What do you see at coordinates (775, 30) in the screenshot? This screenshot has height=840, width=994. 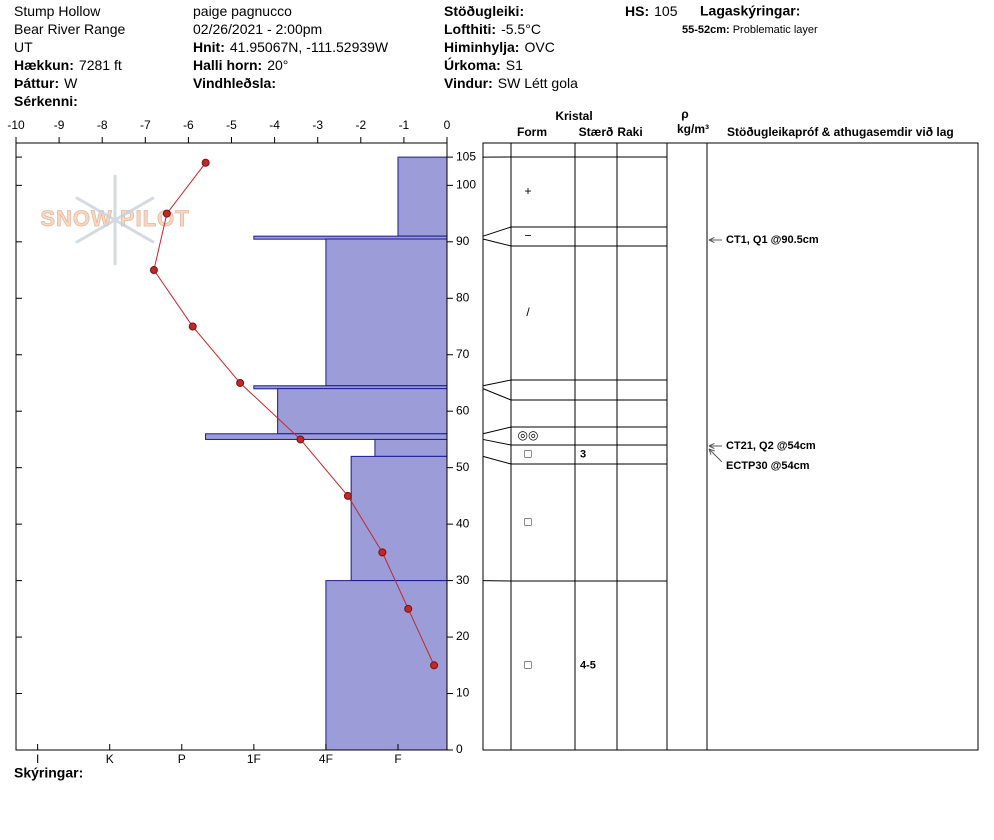 I see `legend-text: Problematic layer` at bounding box center [775, 30].